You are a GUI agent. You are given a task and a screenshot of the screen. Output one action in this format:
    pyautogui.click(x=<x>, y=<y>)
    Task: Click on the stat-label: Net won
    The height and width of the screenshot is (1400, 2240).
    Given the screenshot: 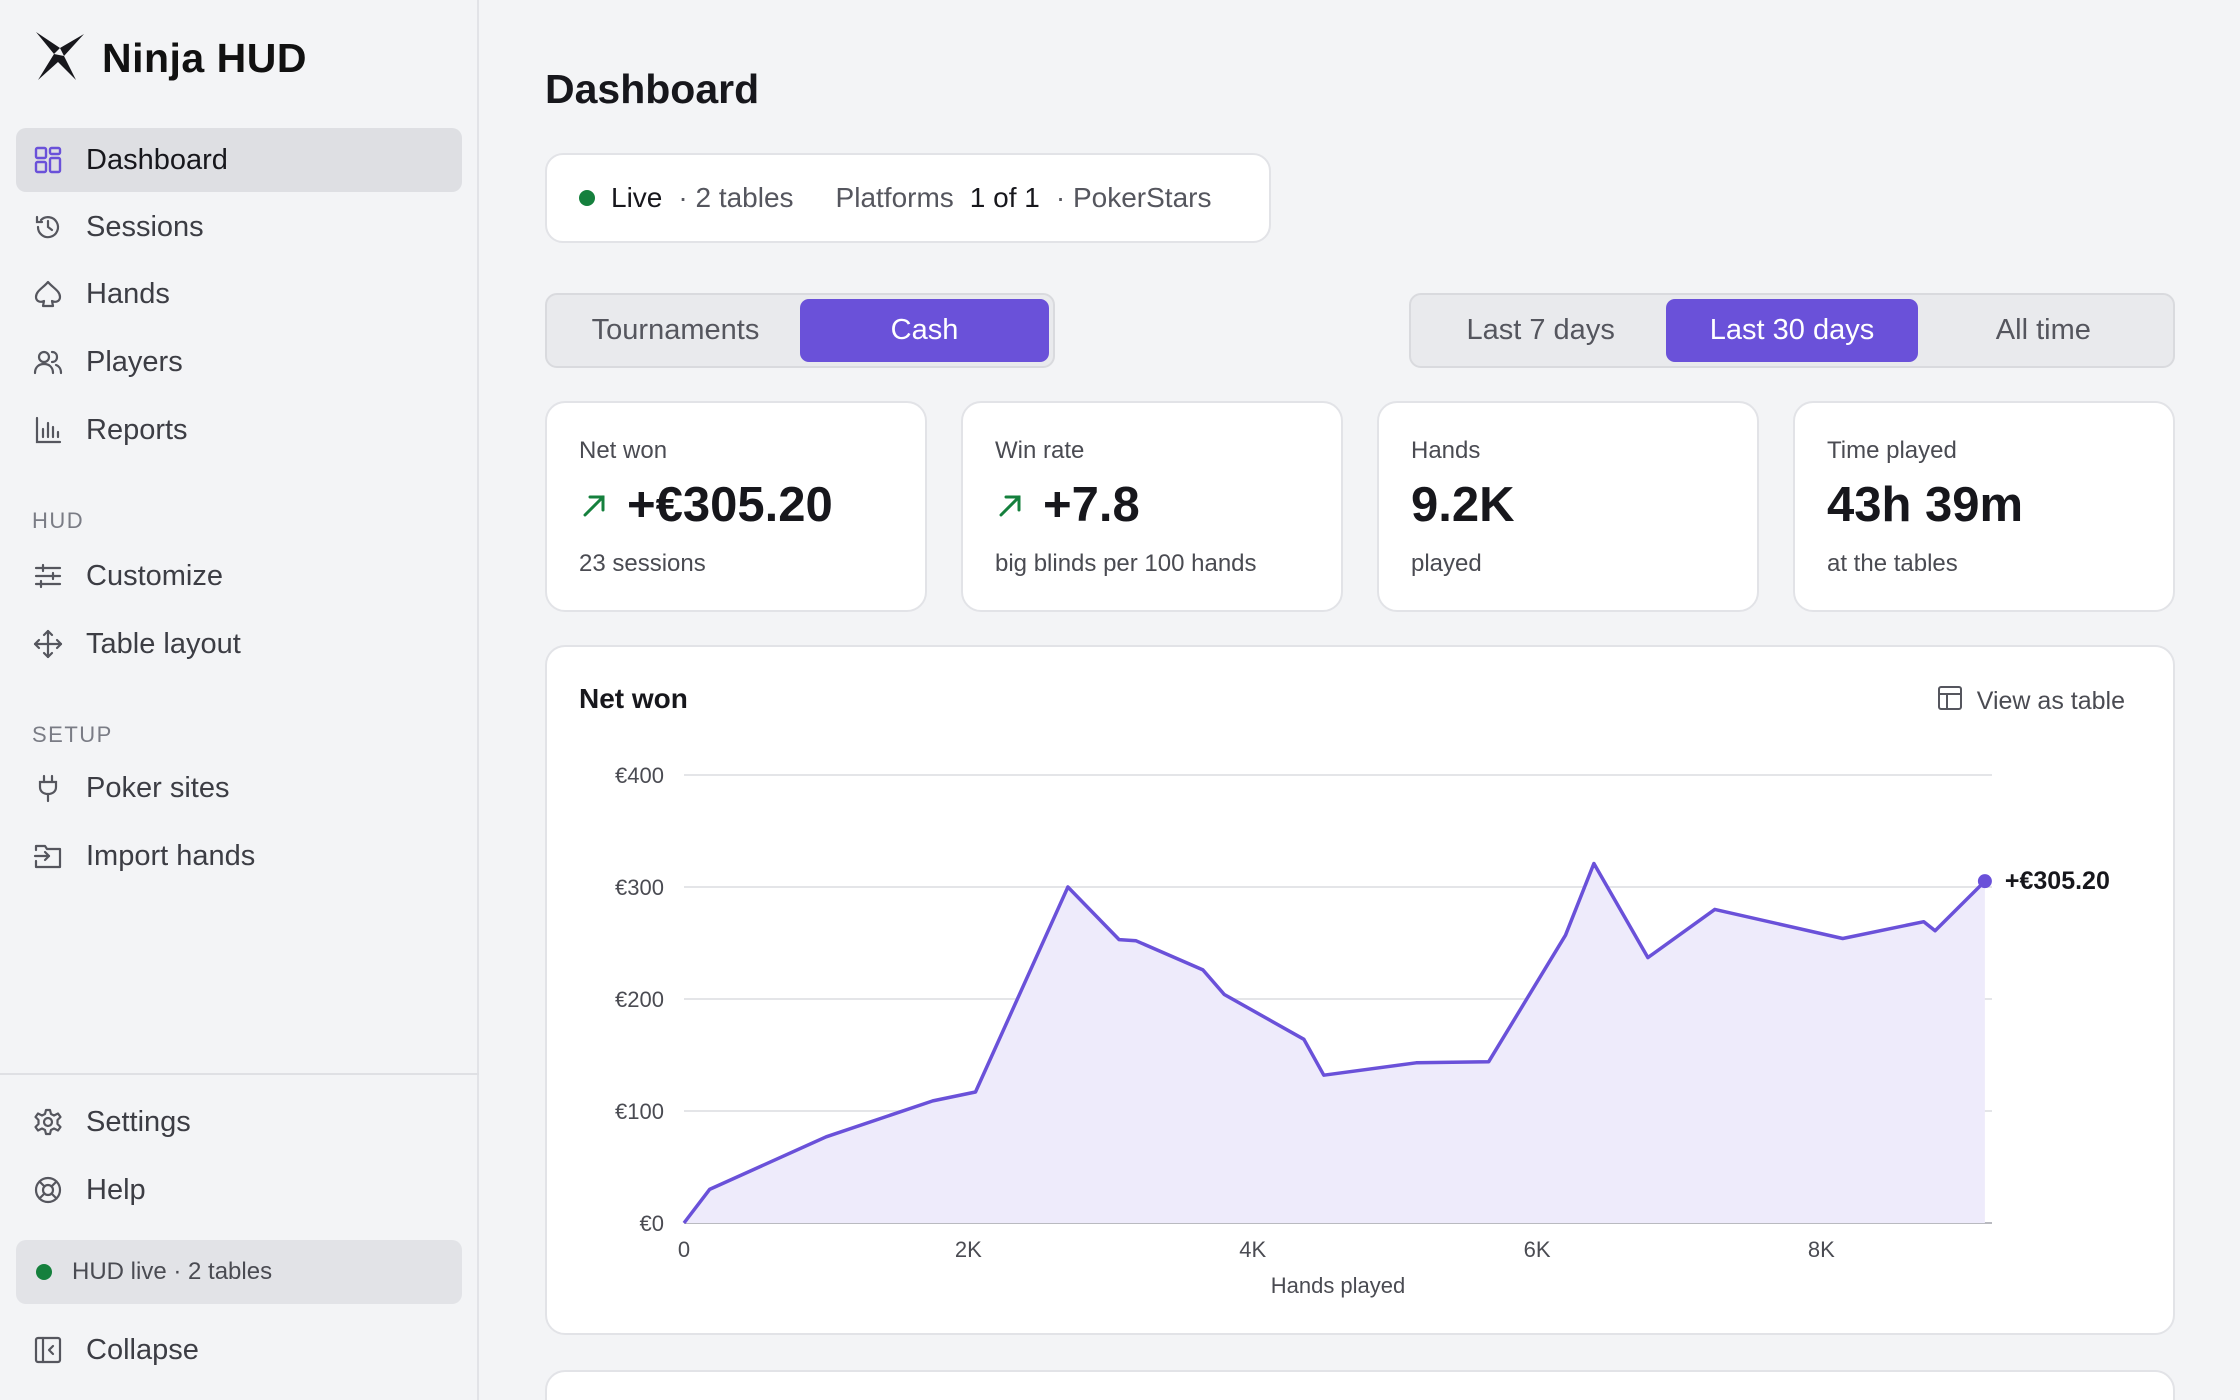 What is the action you would take?
    pyautogui.click(x=623, y=450)
    